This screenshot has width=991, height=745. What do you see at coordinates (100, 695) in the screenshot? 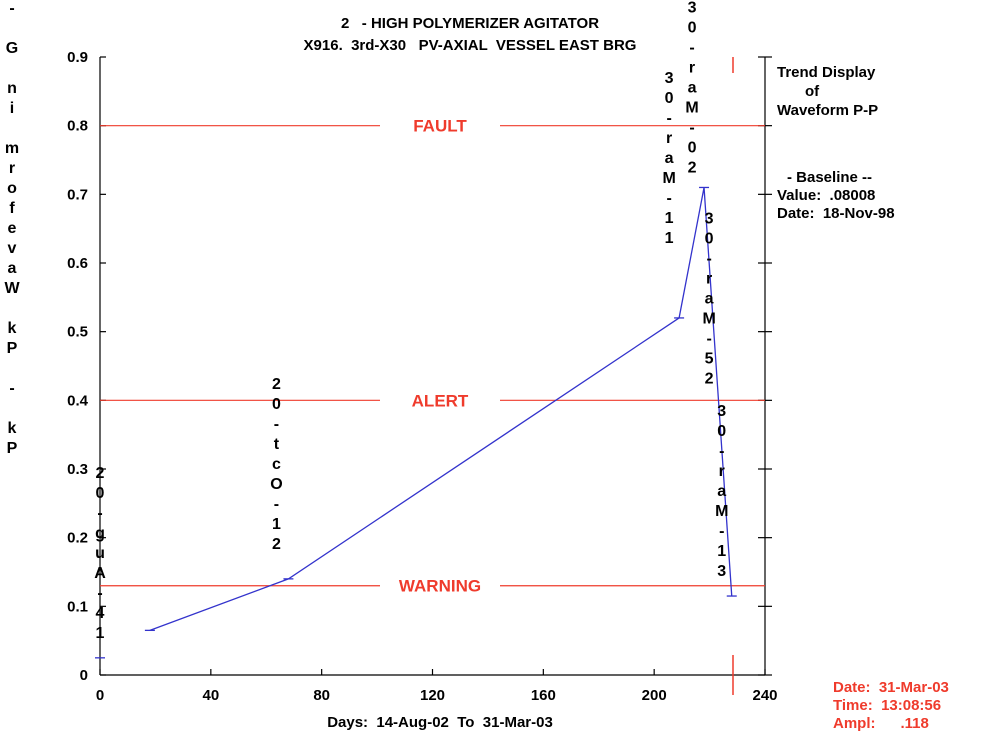
I see `x-tick-label-0: 0` at bounding box center [100, 695].